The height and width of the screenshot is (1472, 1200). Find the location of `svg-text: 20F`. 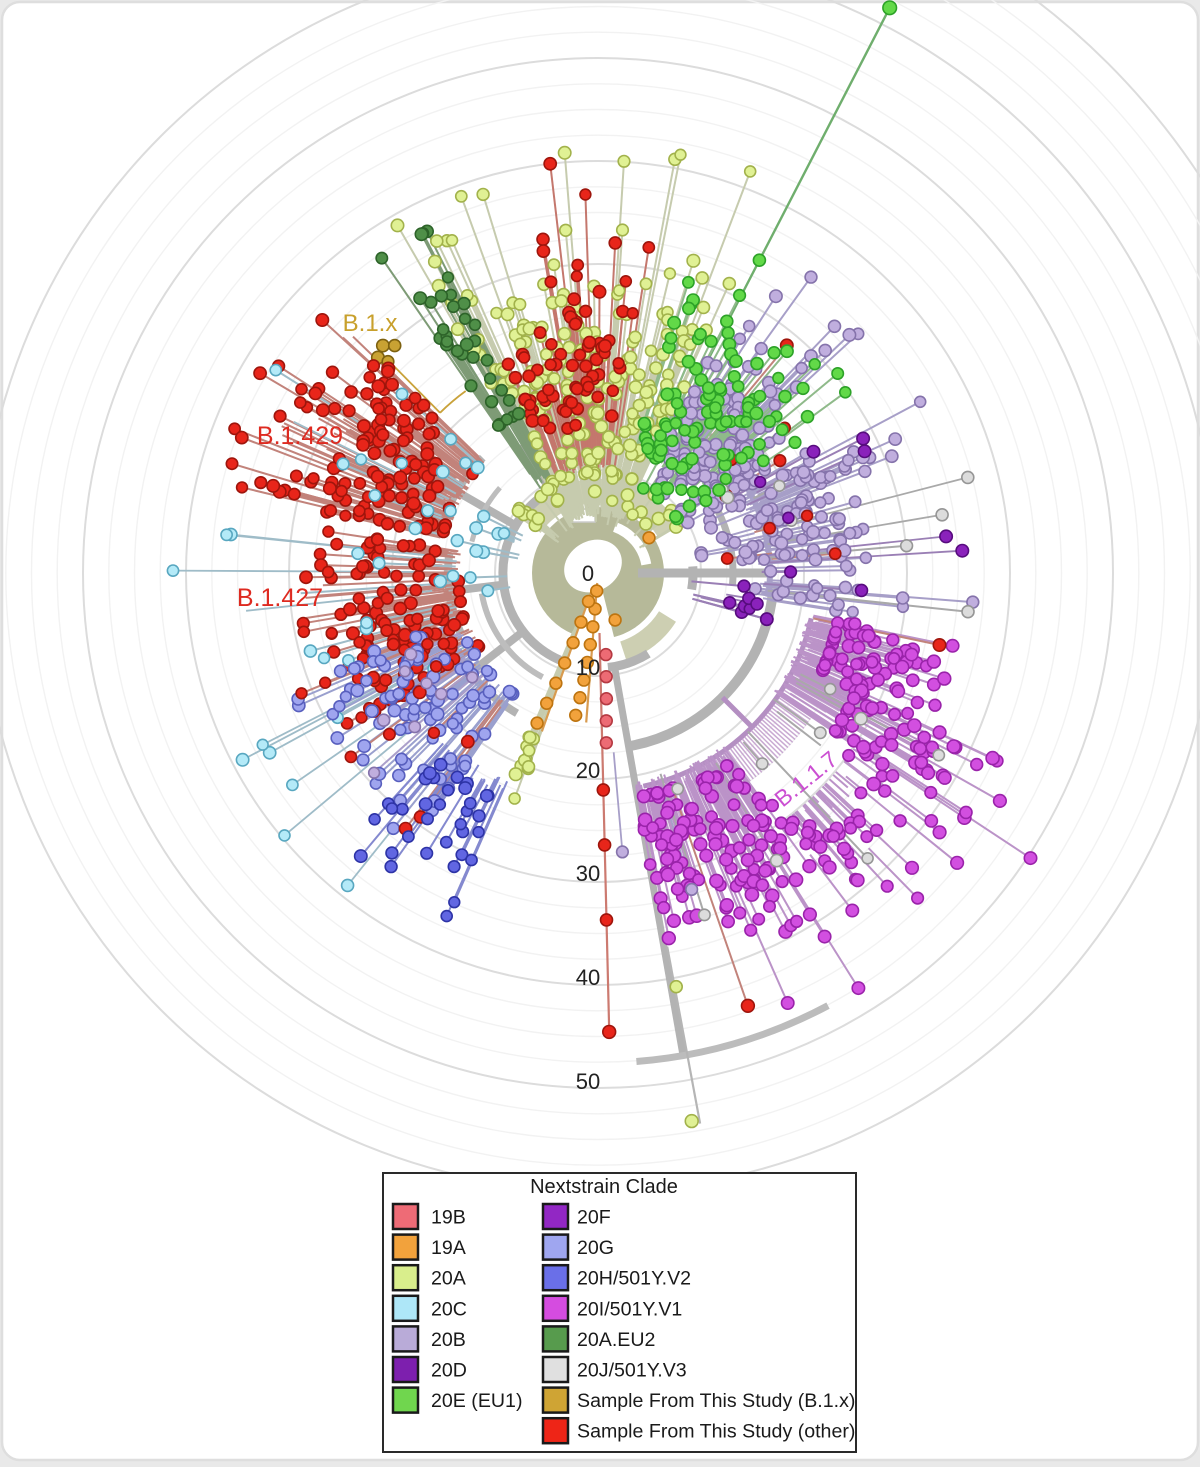

svg-text: 20F is located at coordinates (594, 1218).